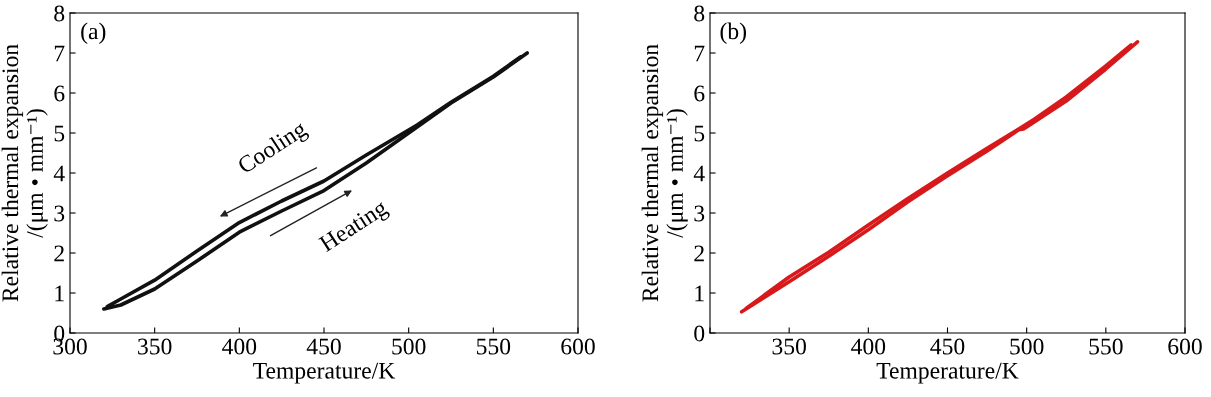 This screenshot has width=1211, height=397. Describe the element at coordinates (733, 33) in the screenshot. I see `chart-title: (b)` at that location.